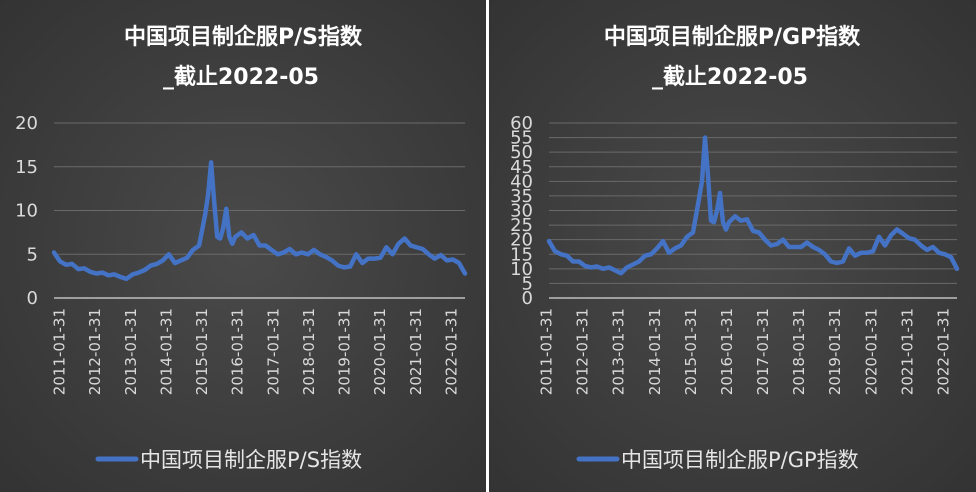 The height and width of the screenshot is (492, 976). I want to click on panel-divider, so click(487, 246).